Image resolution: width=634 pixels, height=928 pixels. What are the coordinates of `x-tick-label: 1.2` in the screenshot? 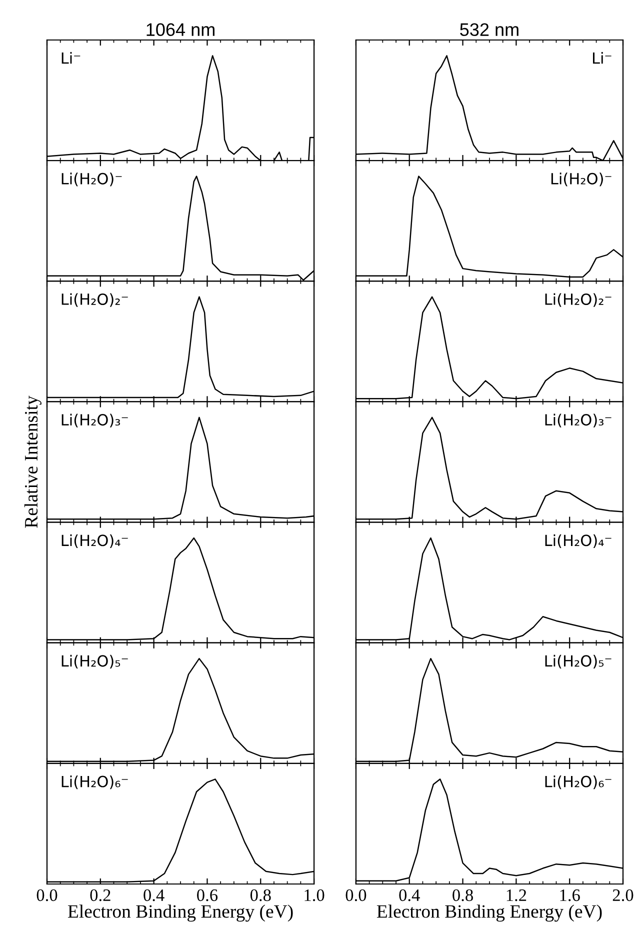 It's located at (516, 895).